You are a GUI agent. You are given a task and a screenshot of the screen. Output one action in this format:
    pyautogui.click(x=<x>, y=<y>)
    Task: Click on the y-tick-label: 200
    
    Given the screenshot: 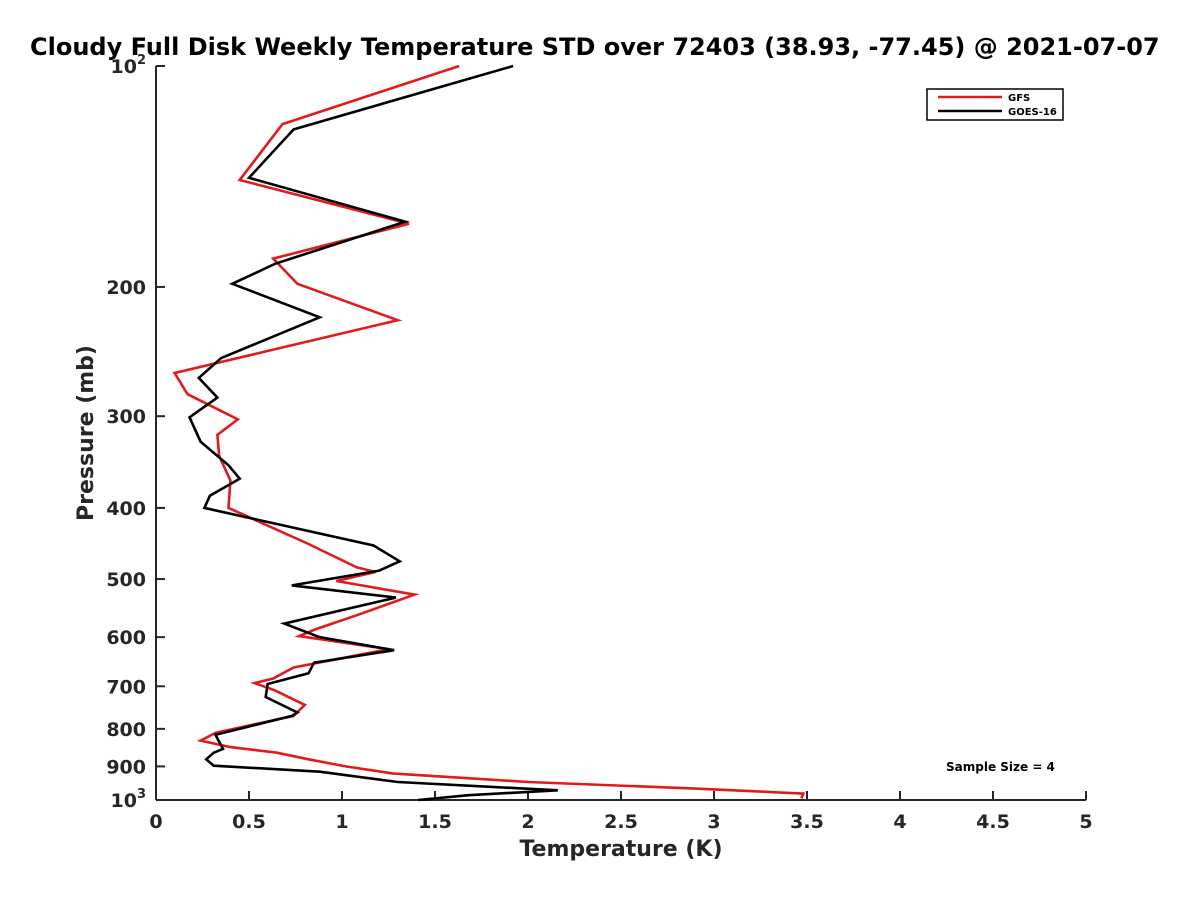 What is the action you would take?
    pyautogui.click(x=126, y=288)
    